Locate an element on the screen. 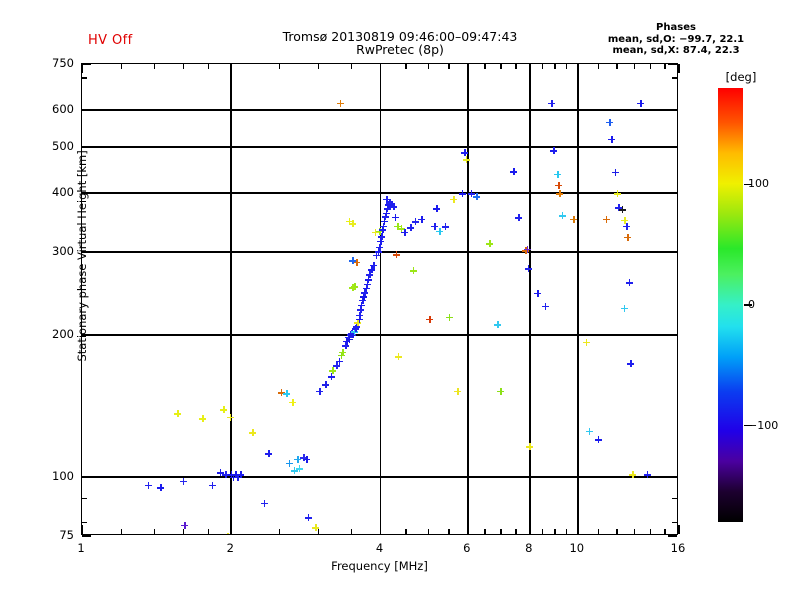  y-tick-label: 75 is located at coordinates (66, 535).